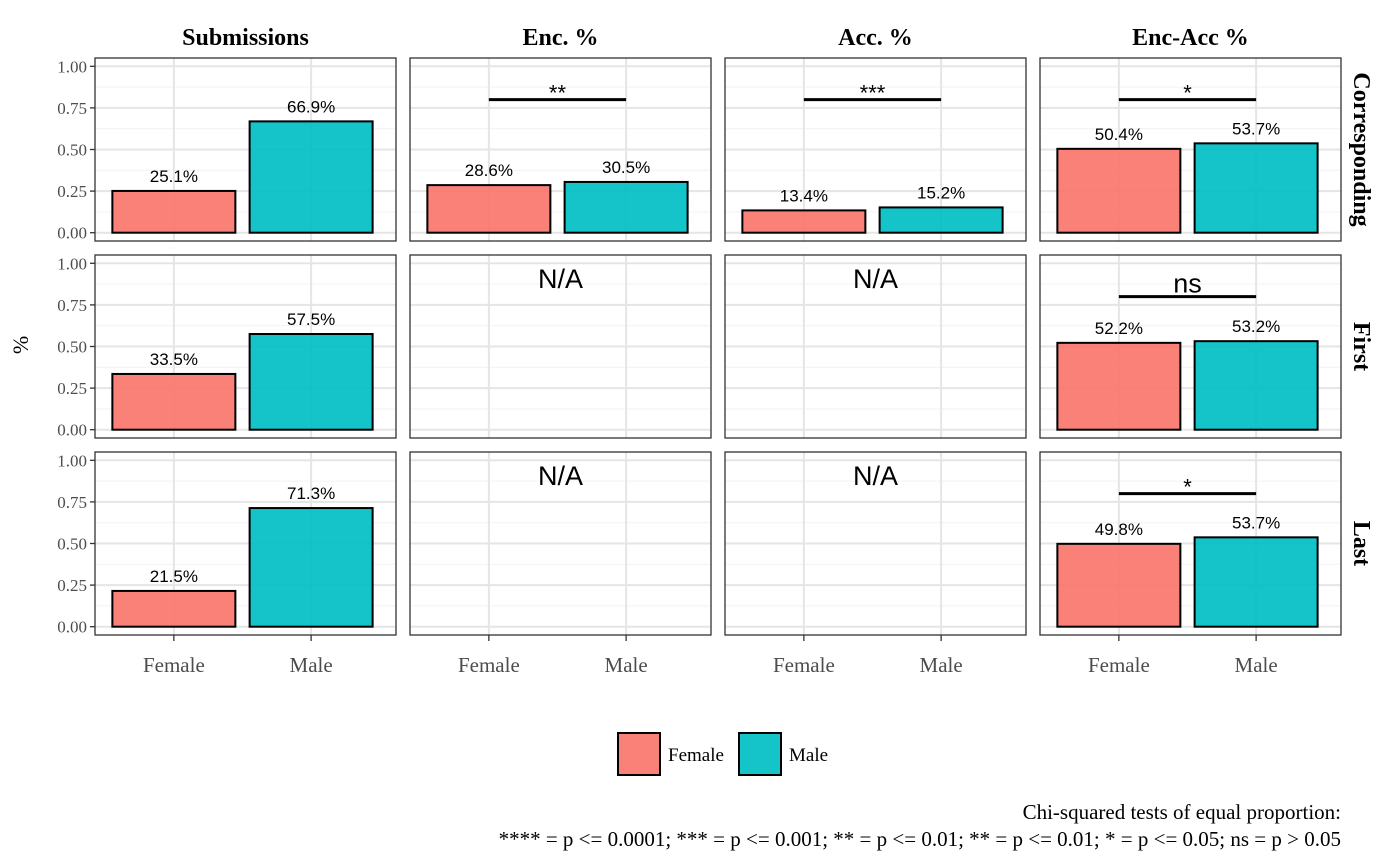 Image resolution: width=1400 pixels, height=865 pixels. I want to click on bar-label-male: 71.3%, so click(311, 493).